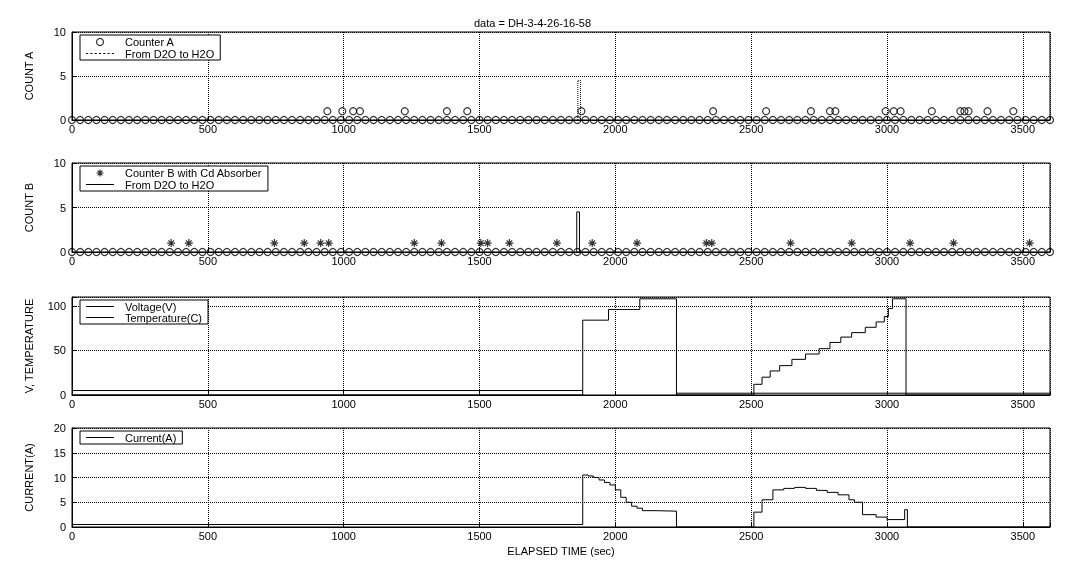  What do you see at coordinates (28, 346) in the screenshot?
I see `y-axis-title: V, TEMPERATURE` at bounding box center [28, 346].